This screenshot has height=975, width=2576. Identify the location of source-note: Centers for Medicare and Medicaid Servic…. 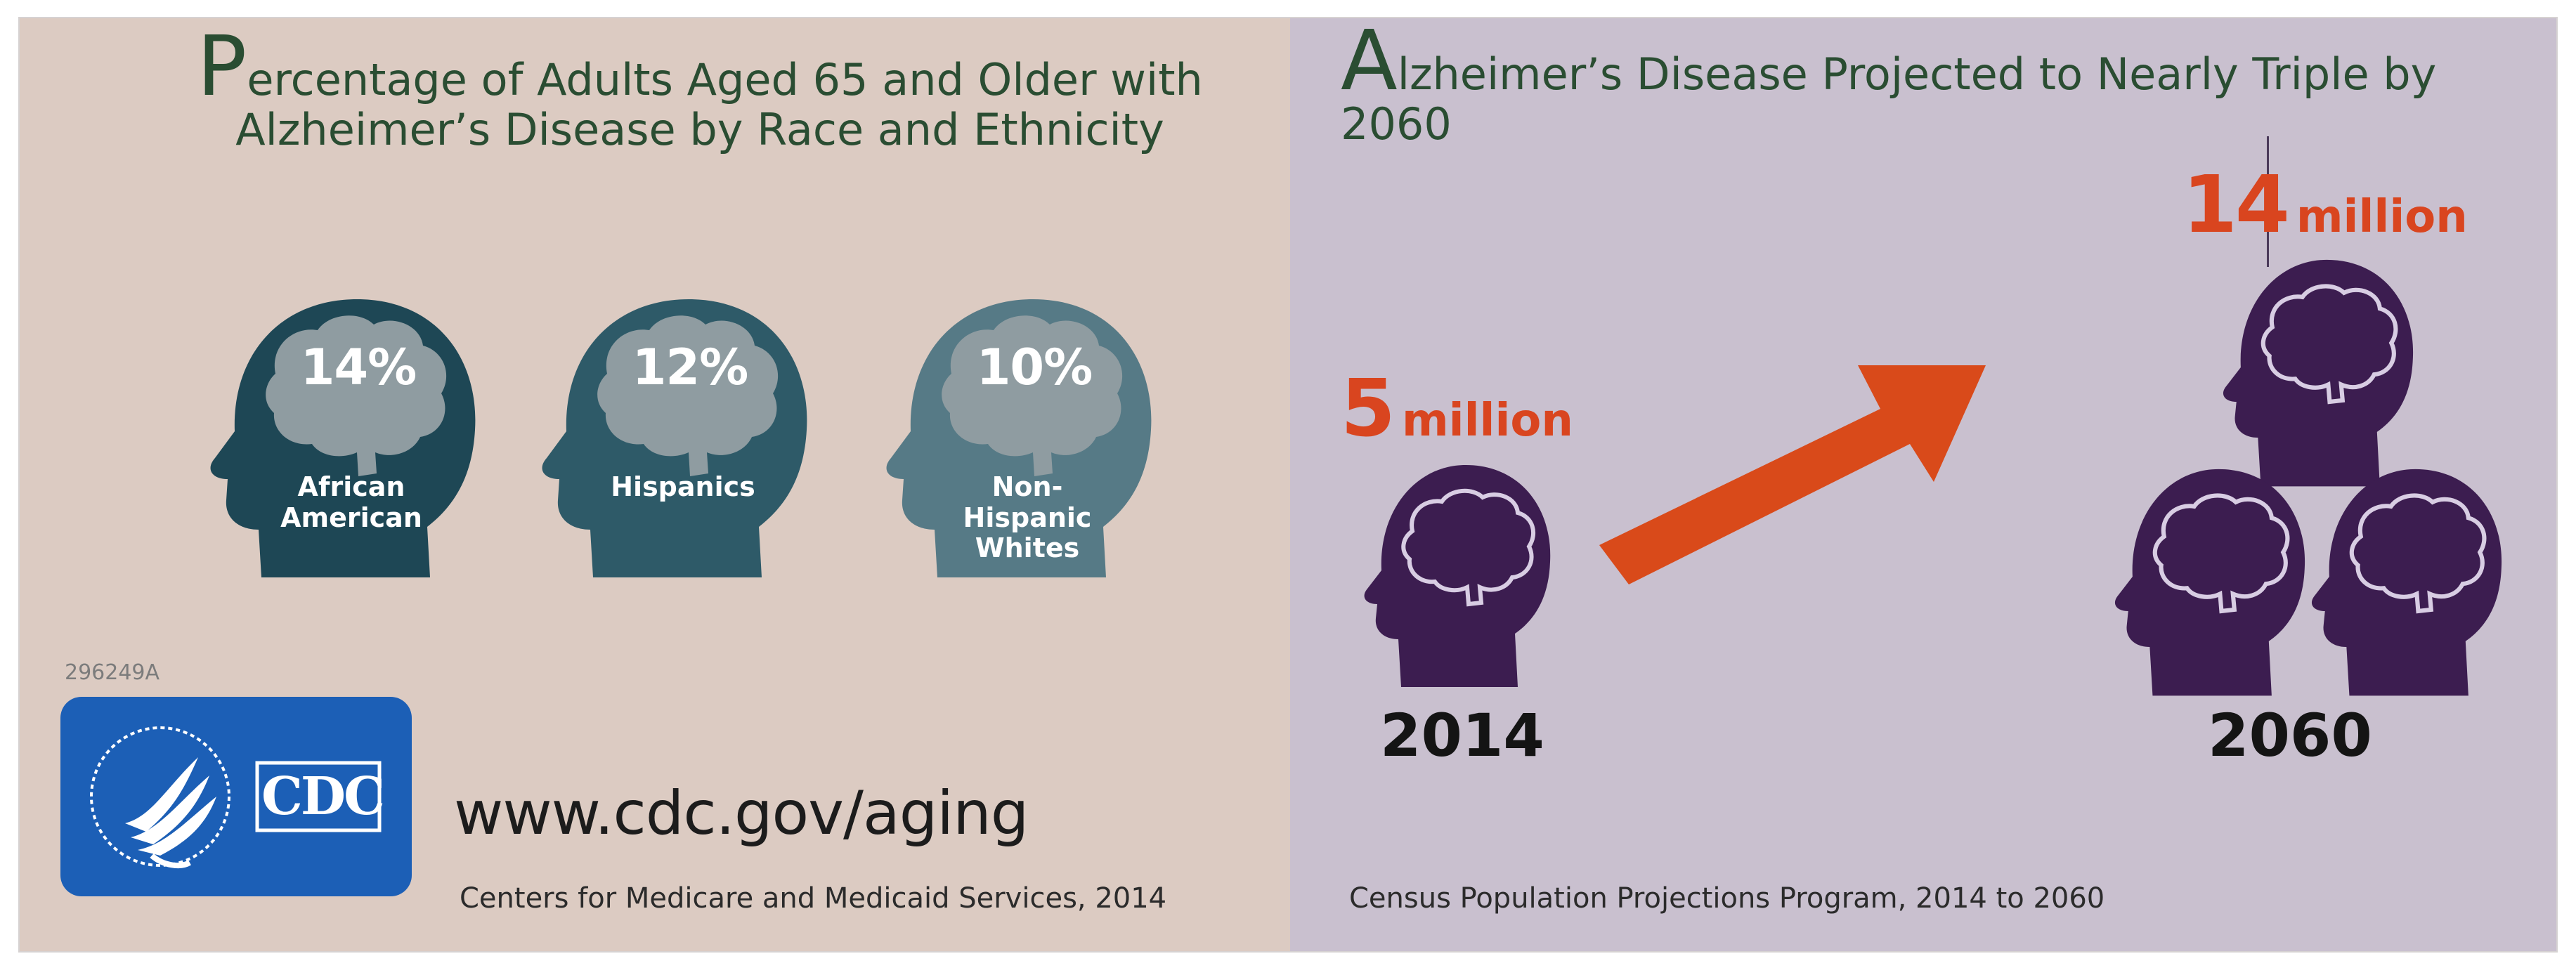
(813, 898).